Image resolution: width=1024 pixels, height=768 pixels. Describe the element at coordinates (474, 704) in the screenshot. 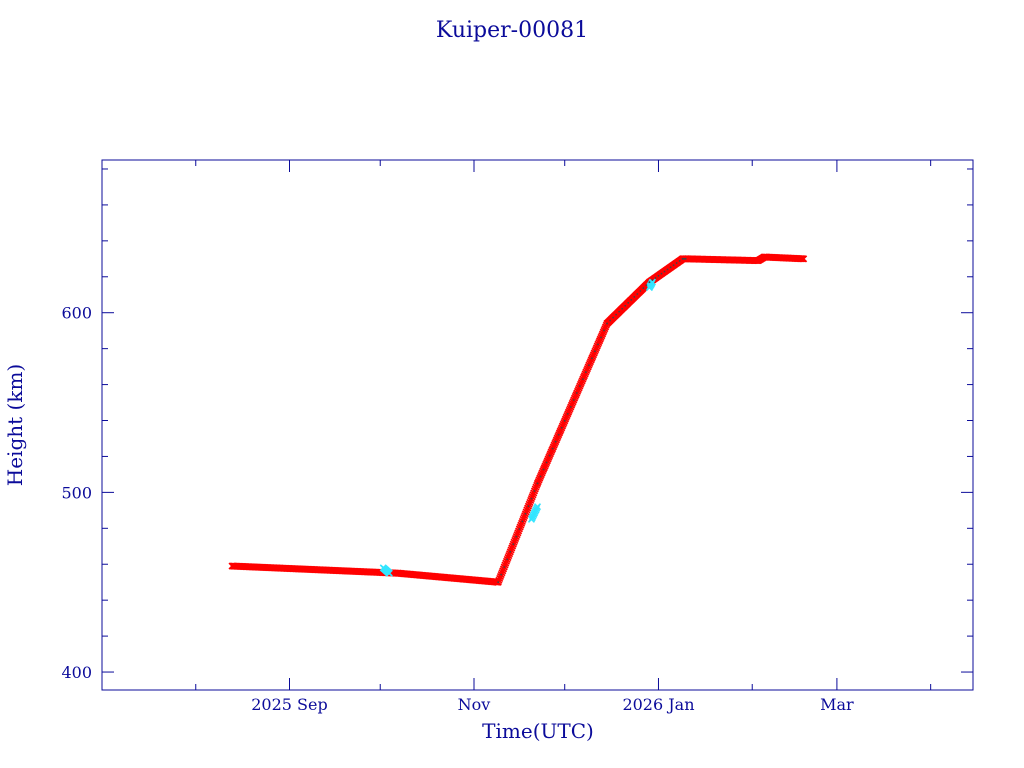

I see `x-tick-label: Nov` at that location.